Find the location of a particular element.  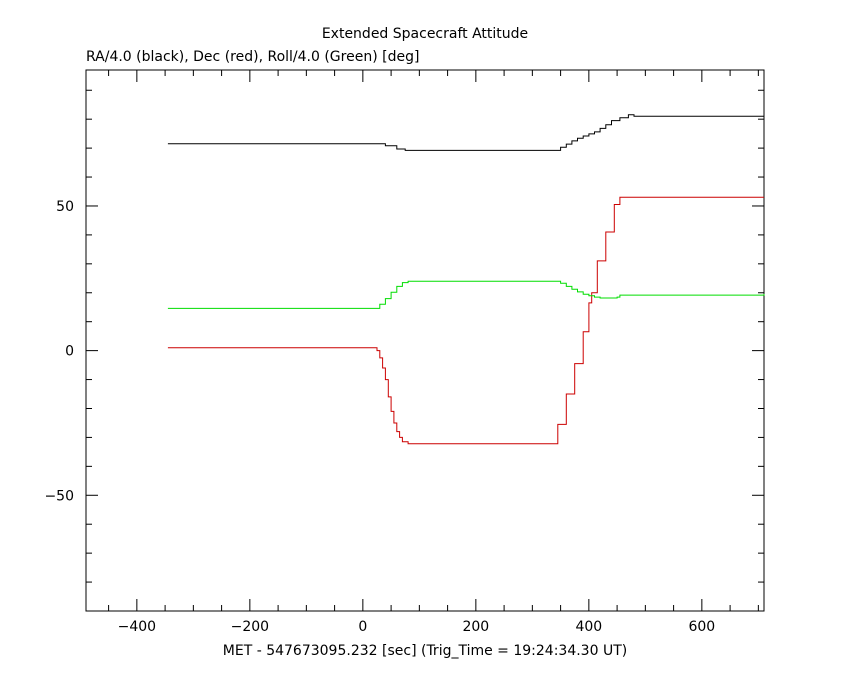

y-tick-label: −50 is located at coordinates (59, 496).